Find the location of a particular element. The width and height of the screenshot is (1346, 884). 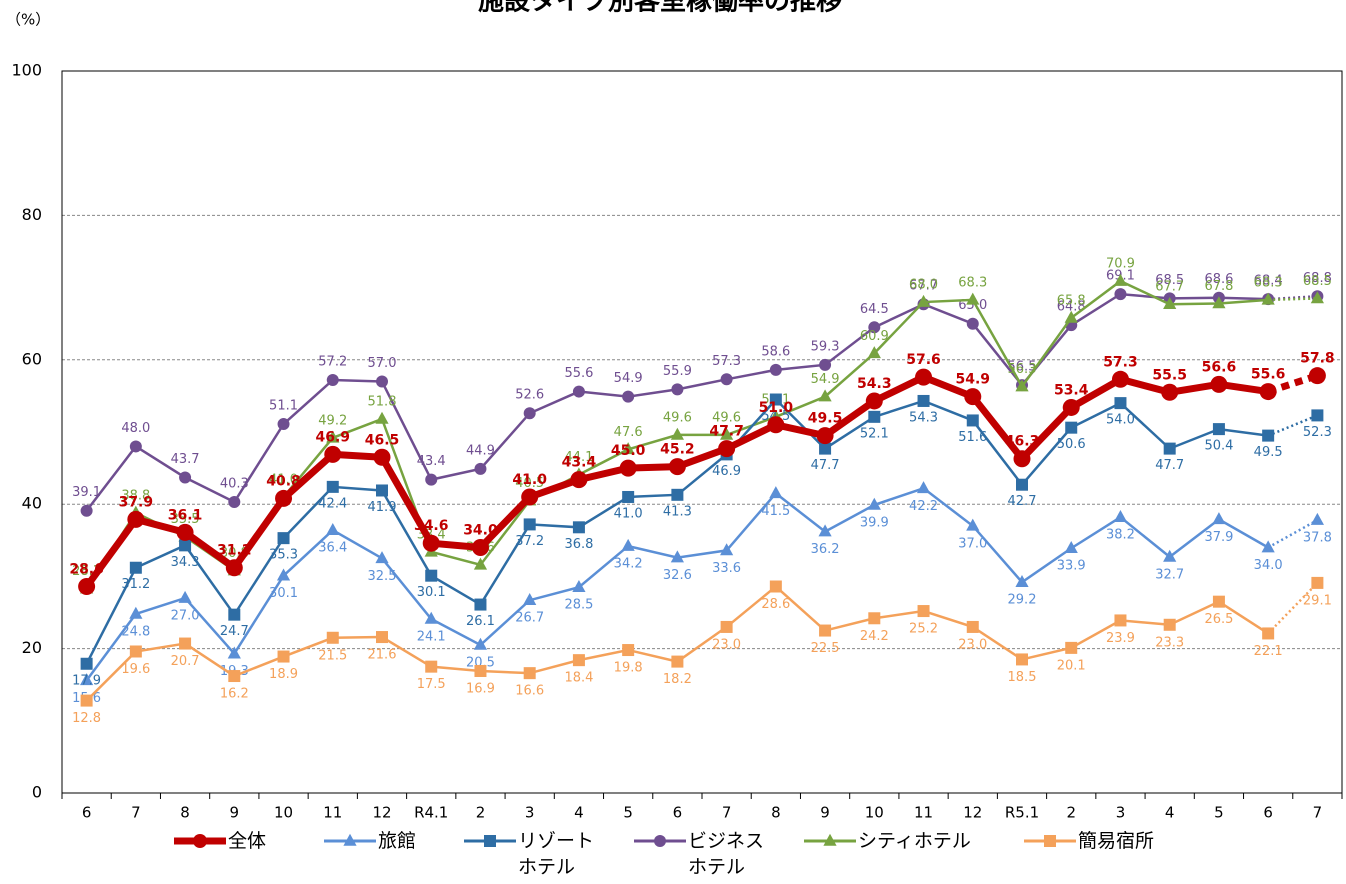

data-label: 34.3 is located at coordinates (185, 562).